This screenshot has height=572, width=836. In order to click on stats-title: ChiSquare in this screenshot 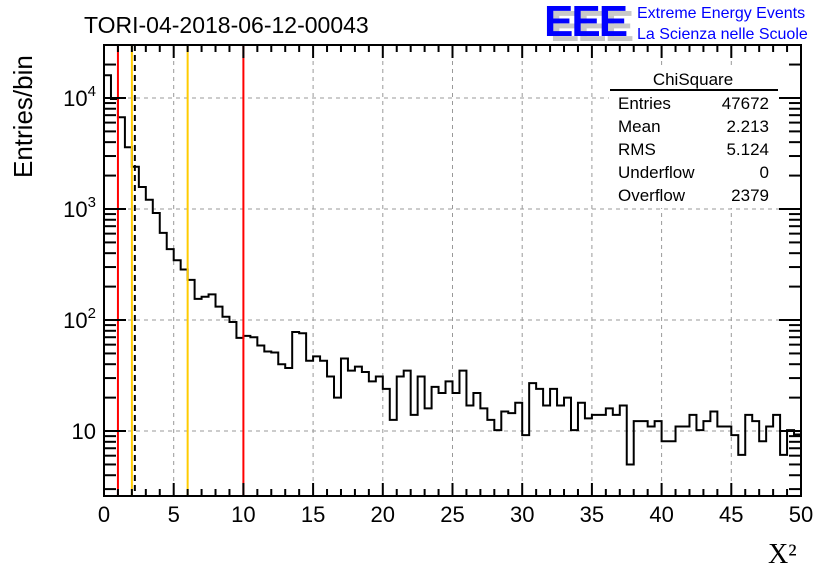, I will do `click(693, 79)`.